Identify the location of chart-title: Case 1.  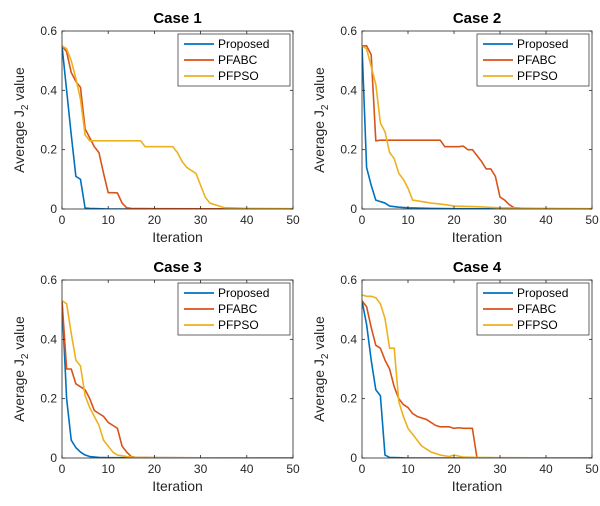
(177, 18).